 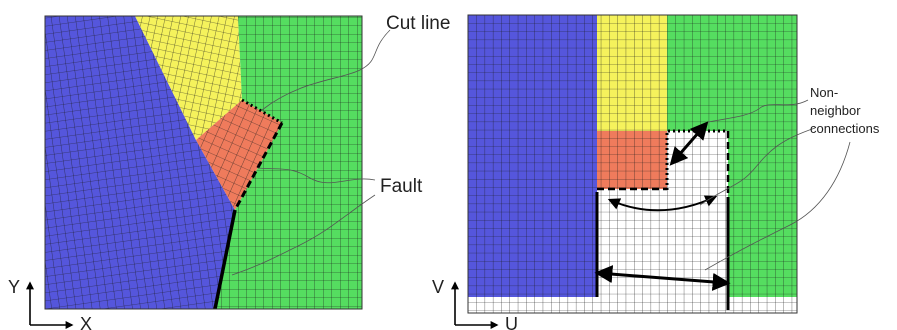 What do you see at coordinates (401, 186) in the screenshot?
I see `fault-label: Fault` at bounding box center [401, 186].